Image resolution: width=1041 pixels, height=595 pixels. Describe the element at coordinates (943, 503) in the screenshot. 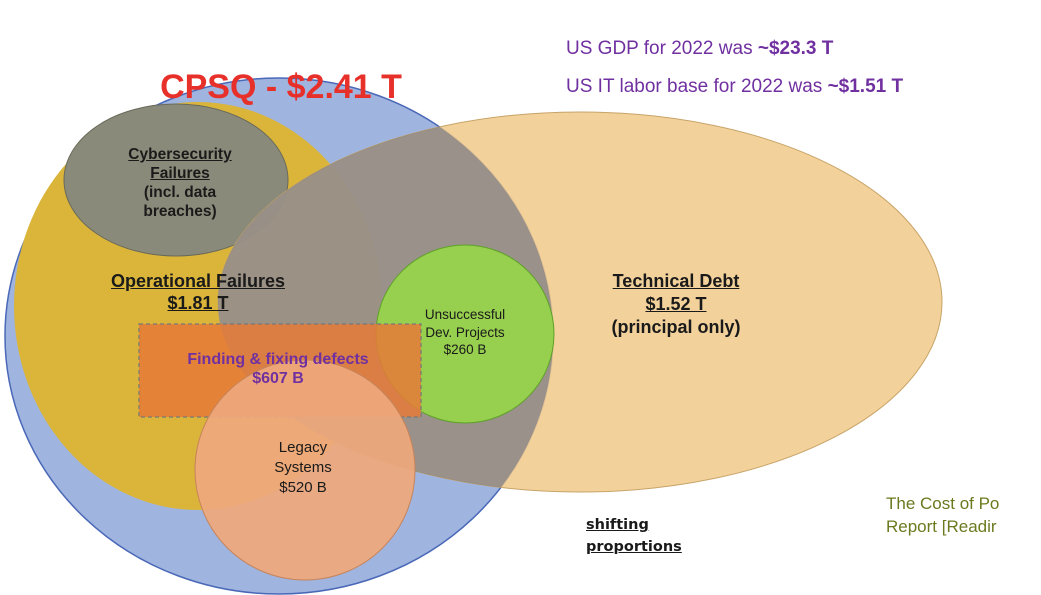

I see `source-line-1: The Cost of Po` at that location.